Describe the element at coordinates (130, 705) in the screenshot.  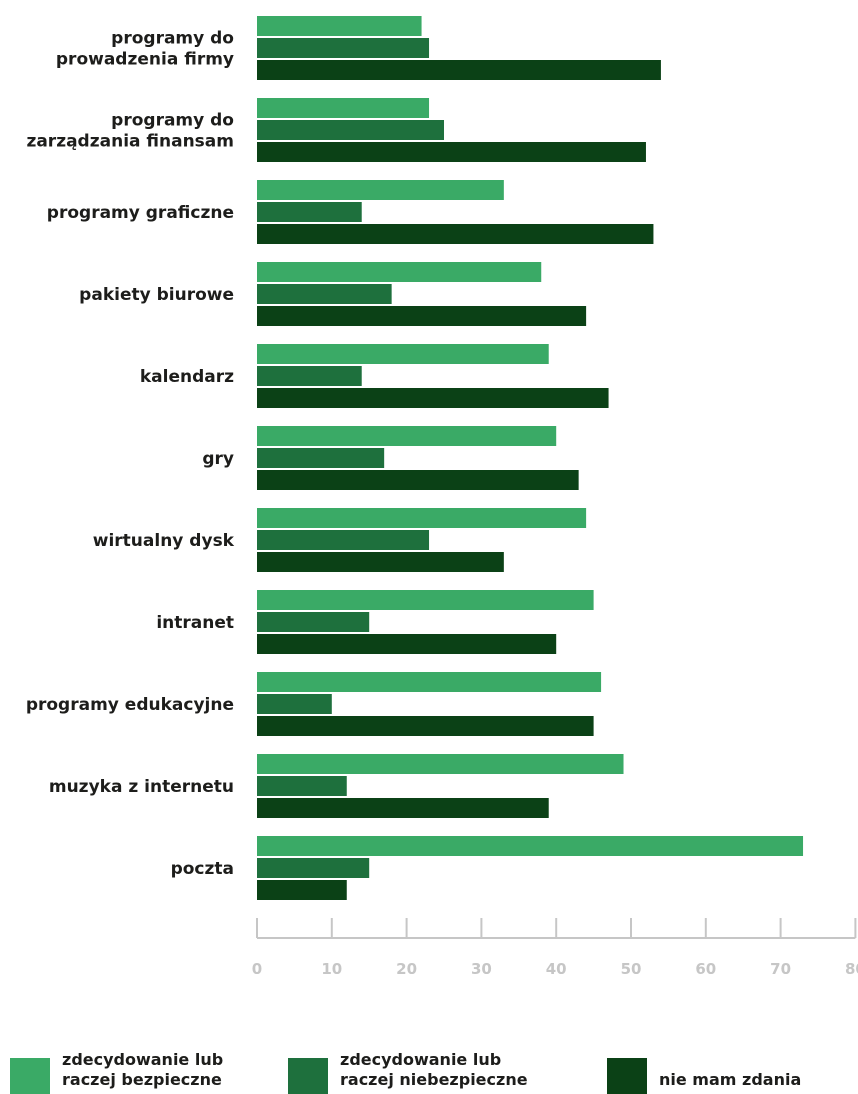
I see `category-label: programy edukacyjne` at that location.